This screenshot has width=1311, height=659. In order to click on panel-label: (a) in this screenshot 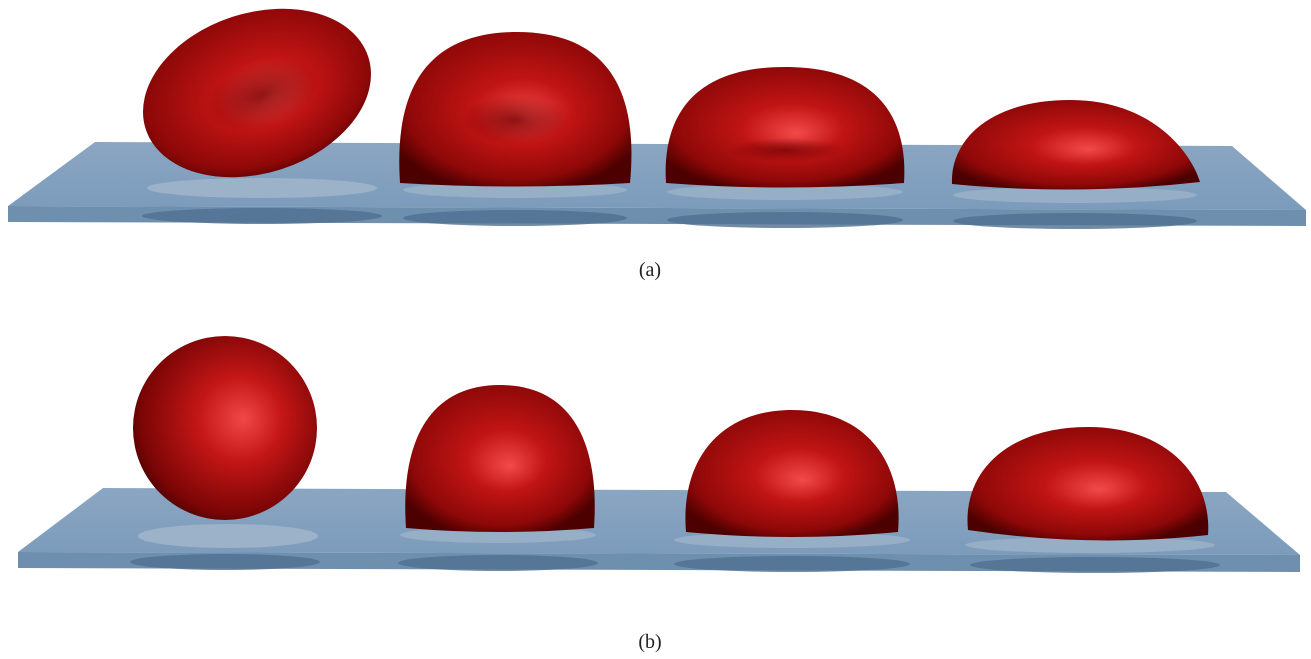, I will do `click(650, 270)`.